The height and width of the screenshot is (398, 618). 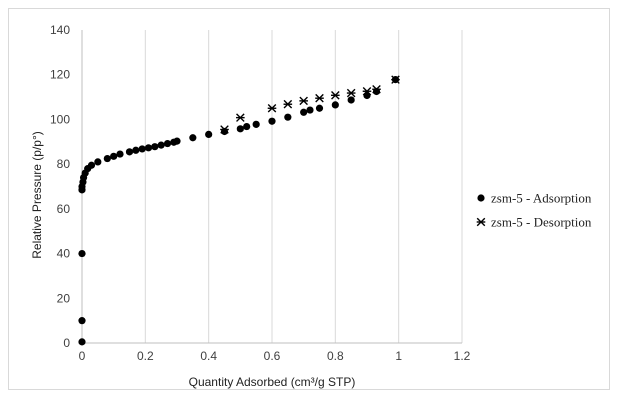 I want to click on y-axis-title: Relative Pressure (p/p°), so click(x=37, y=195).